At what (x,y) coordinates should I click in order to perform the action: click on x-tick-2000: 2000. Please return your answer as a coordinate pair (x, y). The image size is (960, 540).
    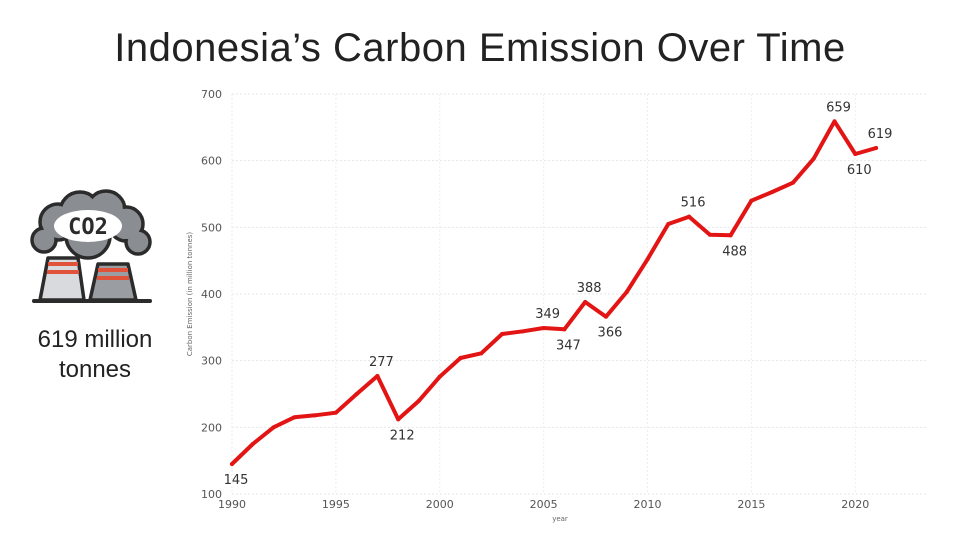
    Looking at the image, I should click on (440, 504).